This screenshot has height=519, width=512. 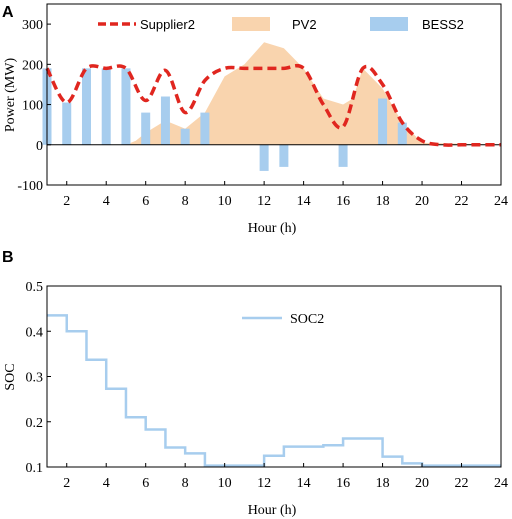 What do you see at coordinates (30, 186) in the screenshot?
I see `y-tick-label: -100` at bounding box center [30, 186].